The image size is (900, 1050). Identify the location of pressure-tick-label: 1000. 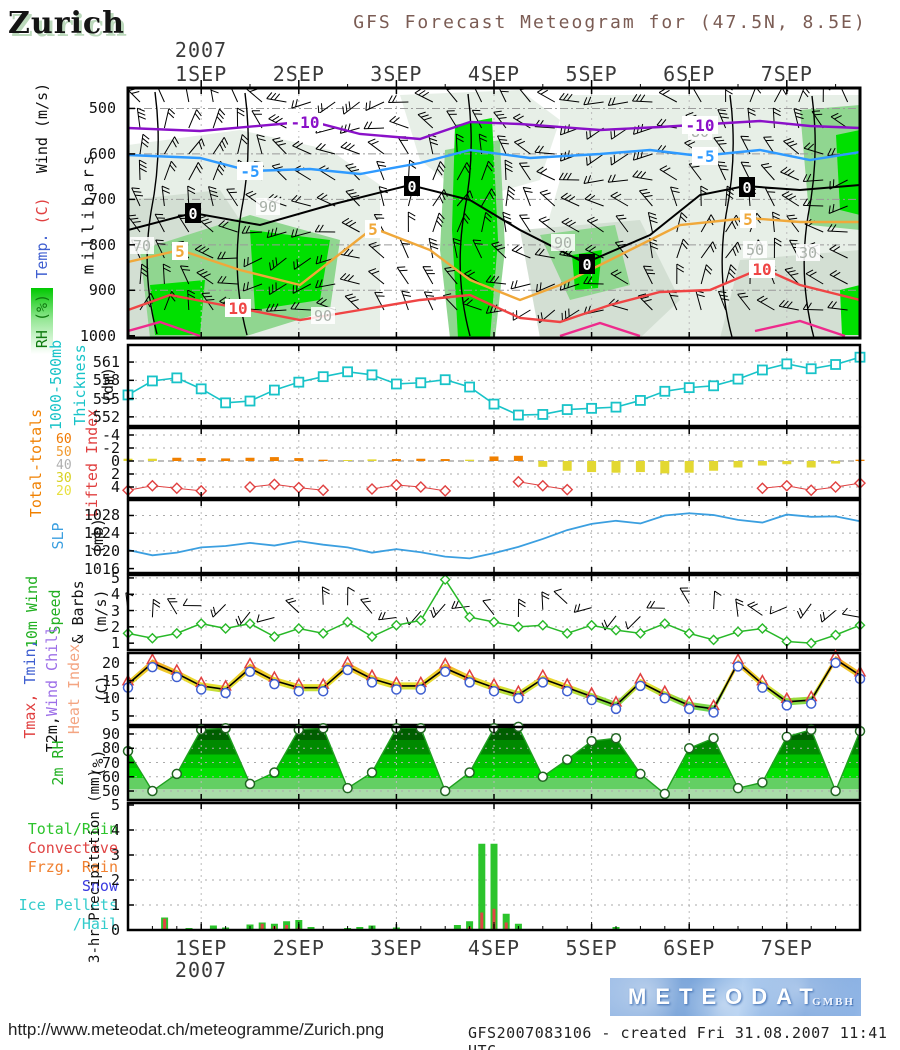
(97, 335).